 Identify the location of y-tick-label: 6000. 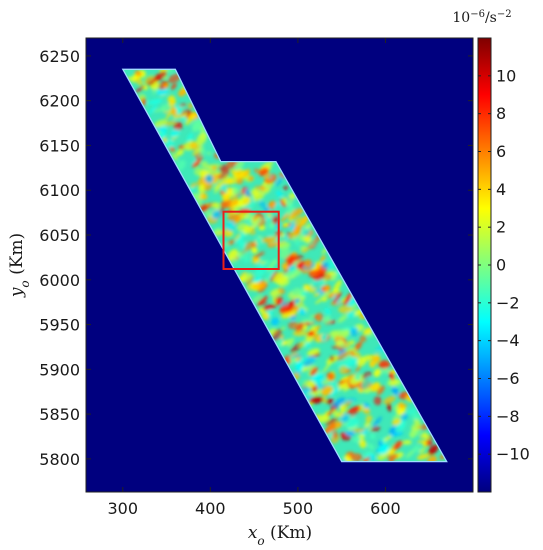
(59, 280).